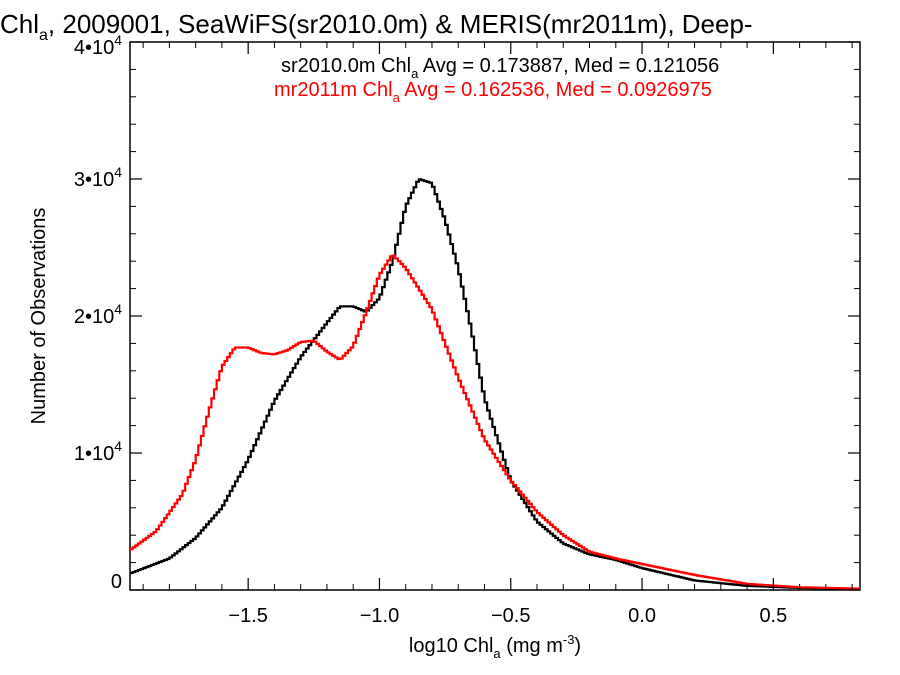 The width and height of the screenshot is (900, 675). Describe the element at coordinates (98, 45) in the screenshot. I see `y-tick-label: 4•104` at that location.